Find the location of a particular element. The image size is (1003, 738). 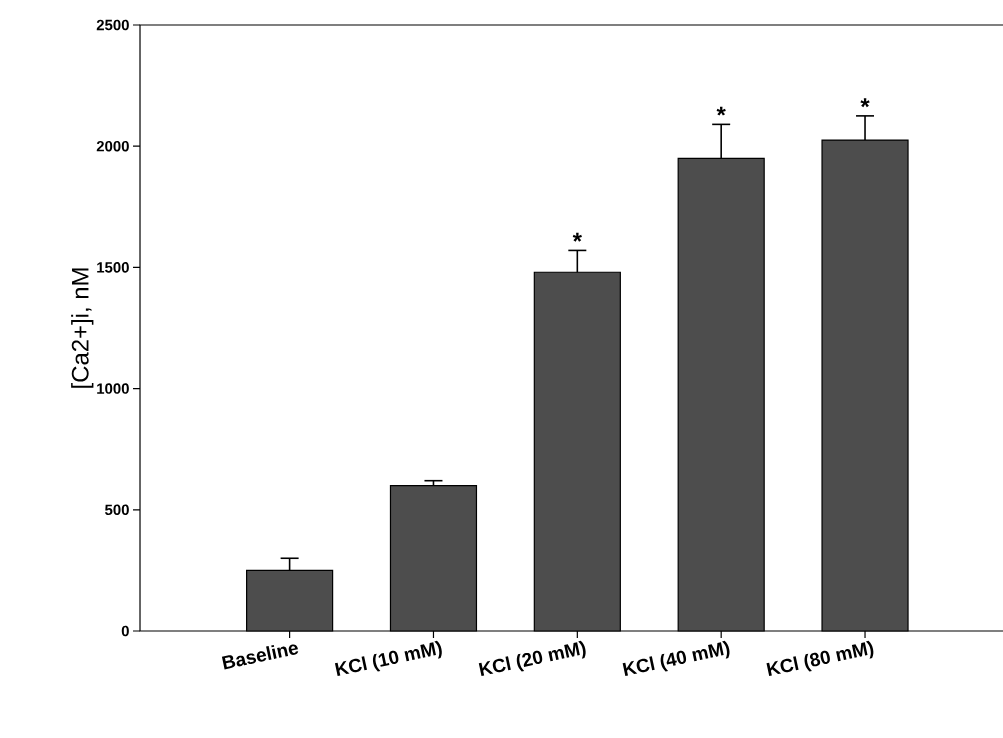

x-tick-label: KCl (20 mM) is located at coordinates (532, 658).